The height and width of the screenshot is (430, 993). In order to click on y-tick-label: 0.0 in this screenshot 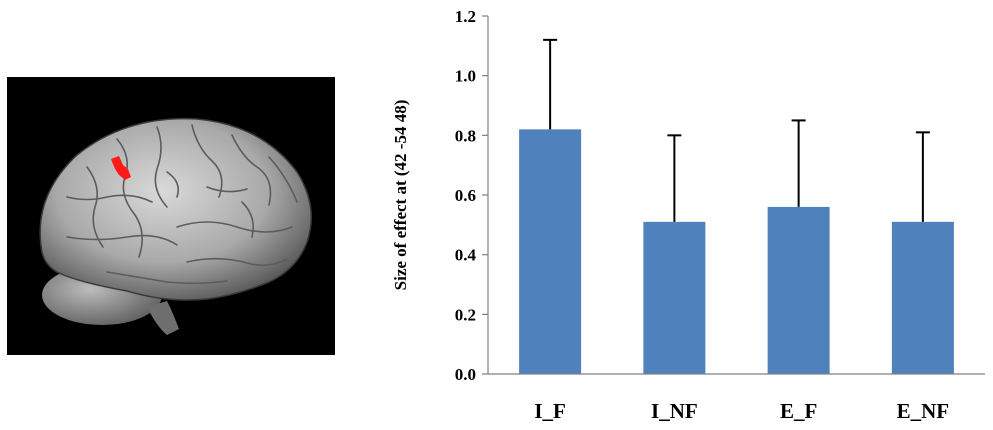, I will do `click(465, 374)`.